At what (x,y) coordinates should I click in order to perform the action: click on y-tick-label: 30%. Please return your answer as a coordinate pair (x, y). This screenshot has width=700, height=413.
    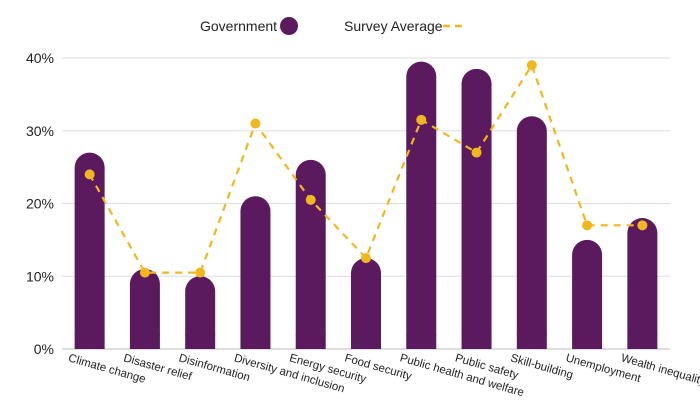
    Looking at the image, I should click on (40, 131).